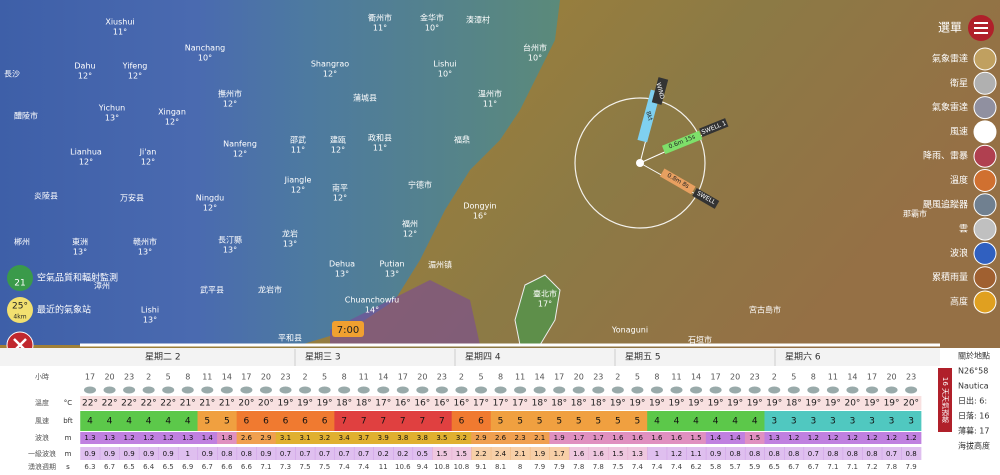 Image resolution: width=1000 pixels, height=475 pixels. Describe the element at coordinates (872, 377) in the screenshot. I see `hour: 17` at that location.